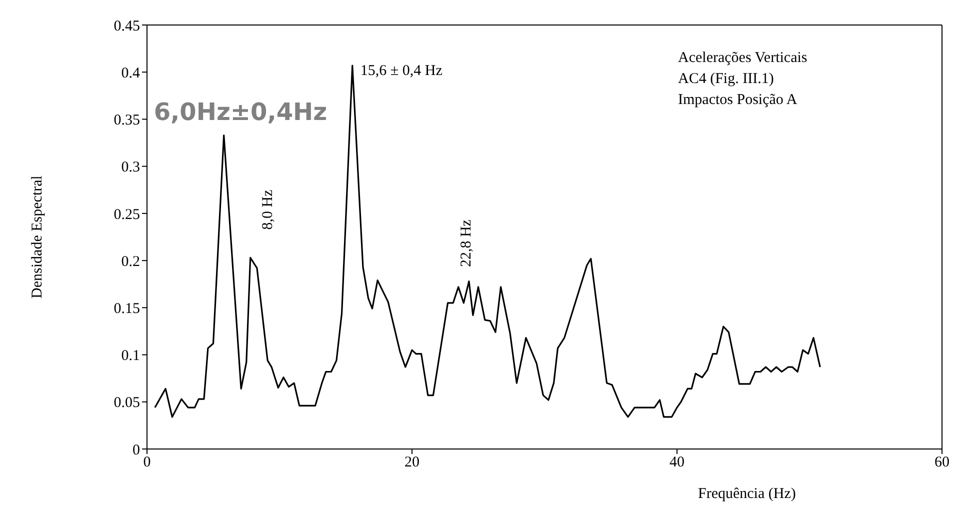  Describe the element at coordinates (241, 112) in the screenshot. I see `annotation: 6,0Hz±0,4Hz` at that location.